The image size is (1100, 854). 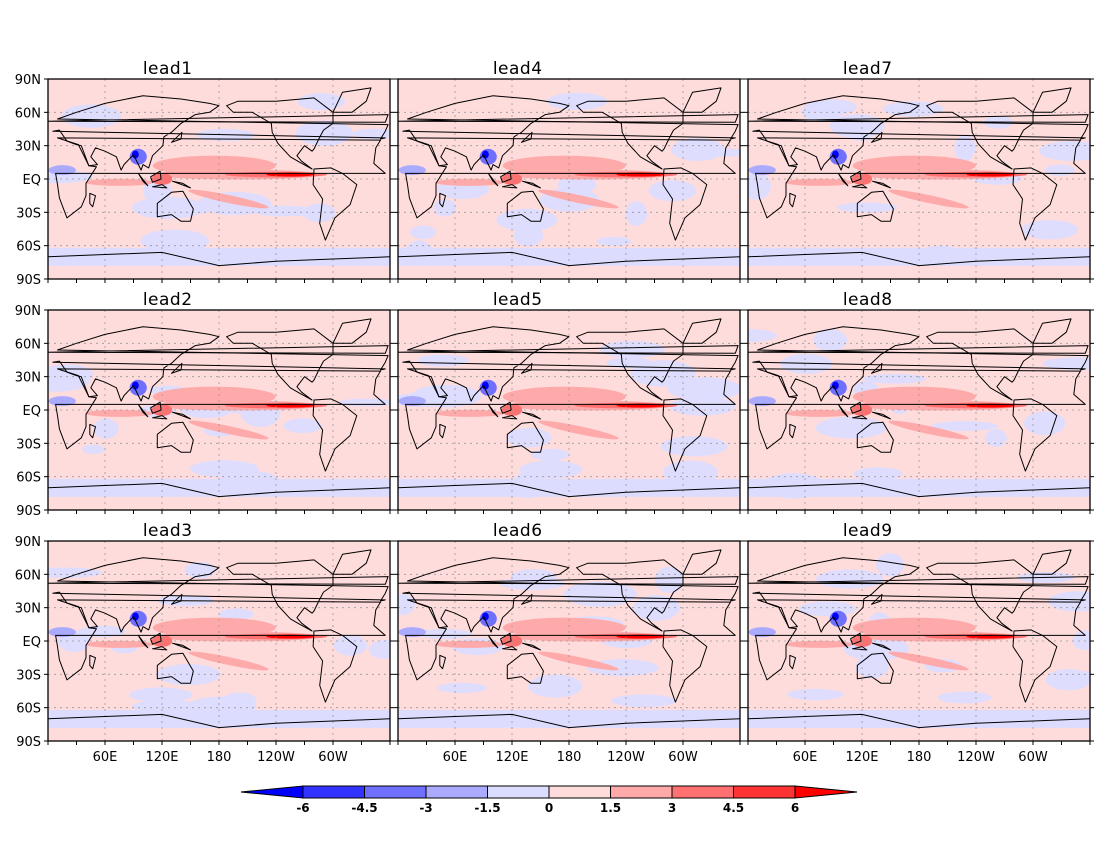 What do you see at coordinates (826, 792) in the screenshot?
I see `colorbar-extend-max` at bounding box center [826, 792].